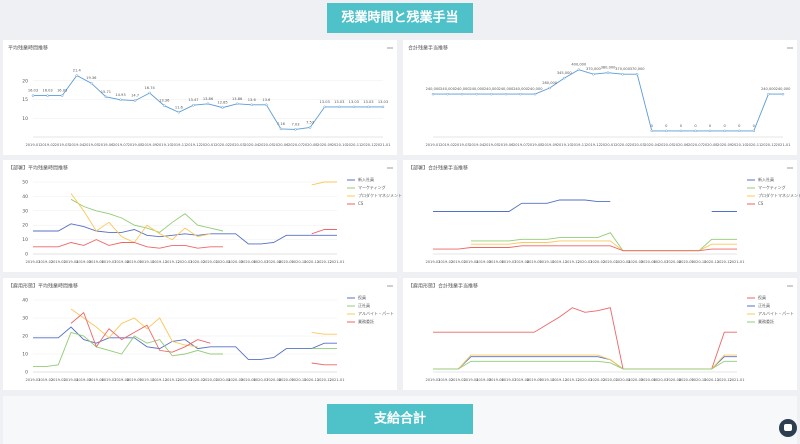 This screenshot has width=800, height=444. Describe the element at coordinates (753, 145) in the screenshot. I see `x-tick-label: 2020-11` at that location.